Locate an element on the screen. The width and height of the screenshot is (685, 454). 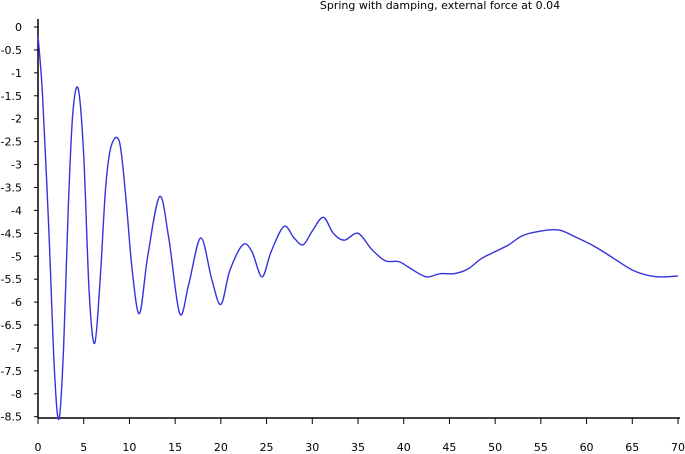
x-tick-label: 5 is located at coordinates (83, 447).